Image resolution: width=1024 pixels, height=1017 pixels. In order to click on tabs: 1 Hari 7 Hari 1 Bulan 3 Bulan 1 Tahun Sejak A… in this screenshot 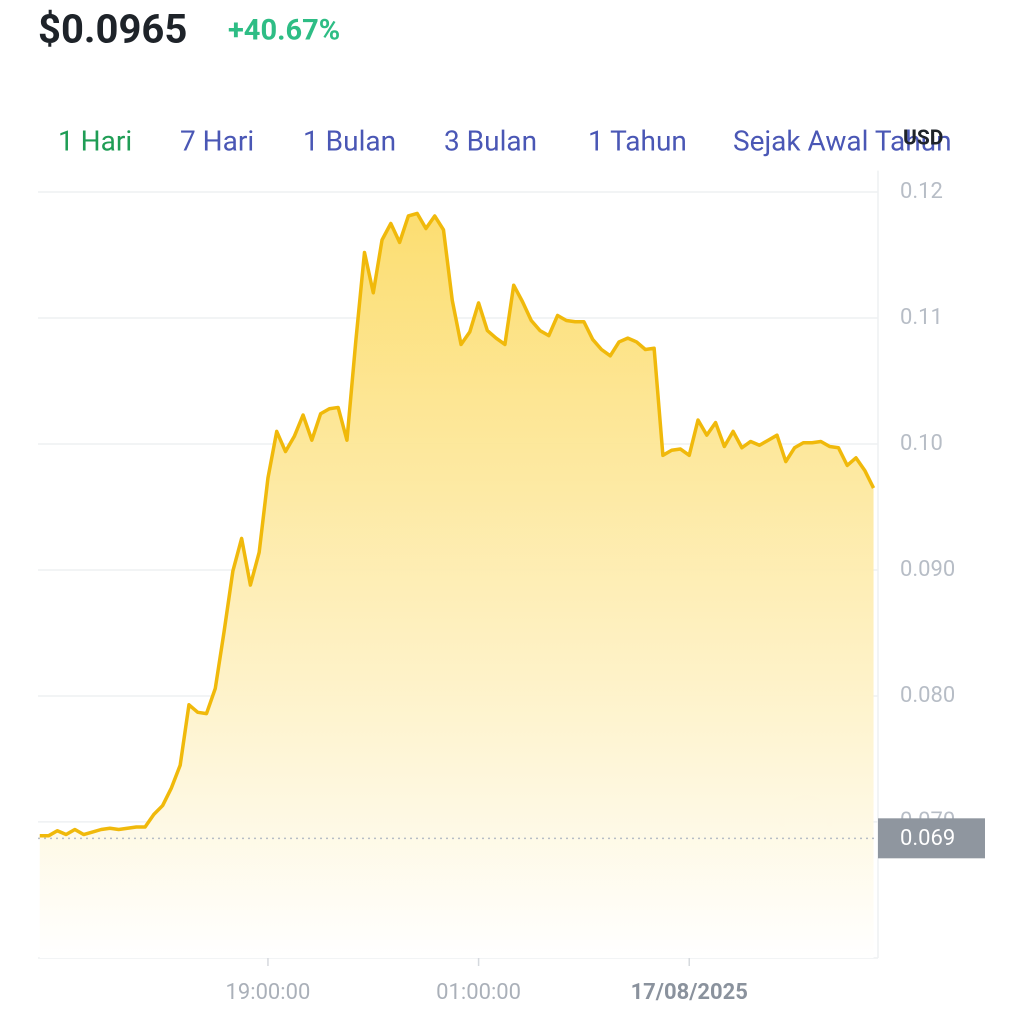, I will do `click(505, 140)`.